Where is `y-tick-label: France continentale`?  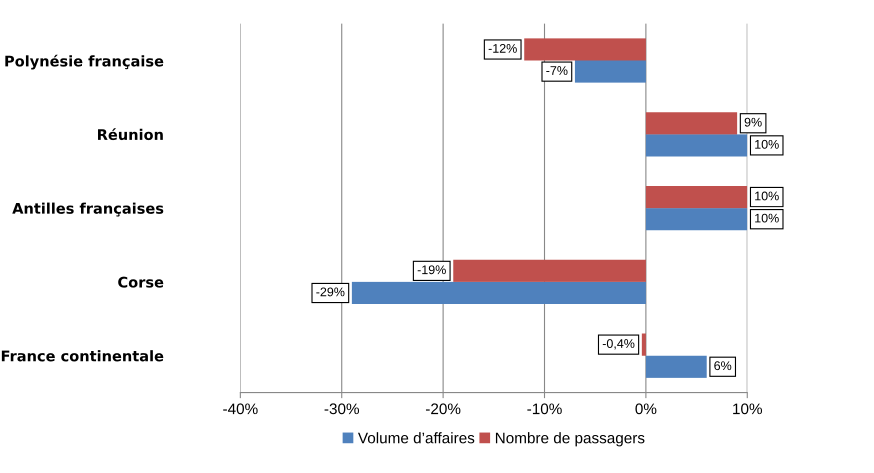
y-tick-label: France continentale is located at coordinates (83, 356).